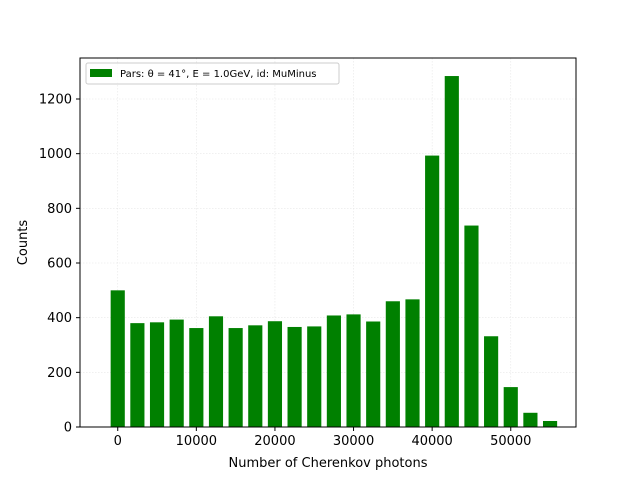 The width and height of the screenshot is (640, 480). I want to click on x-tick-label: 40000, so click(431, 441).